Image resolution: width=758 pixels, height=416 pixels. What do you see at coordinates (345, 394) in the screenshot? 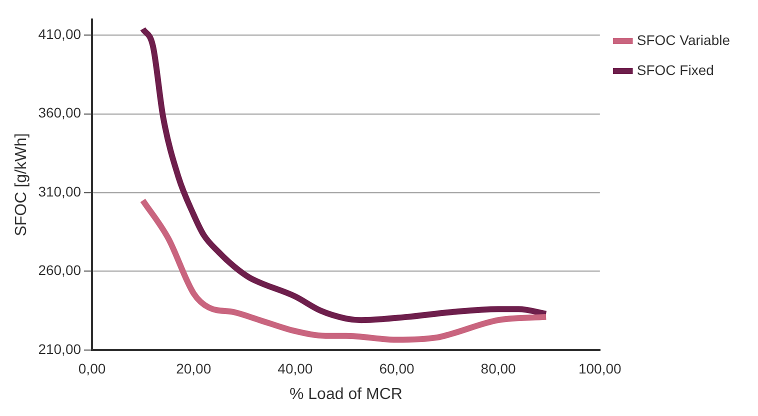
I see `x-axis-title: % Load of MCR` at bounding box center [345, 394].